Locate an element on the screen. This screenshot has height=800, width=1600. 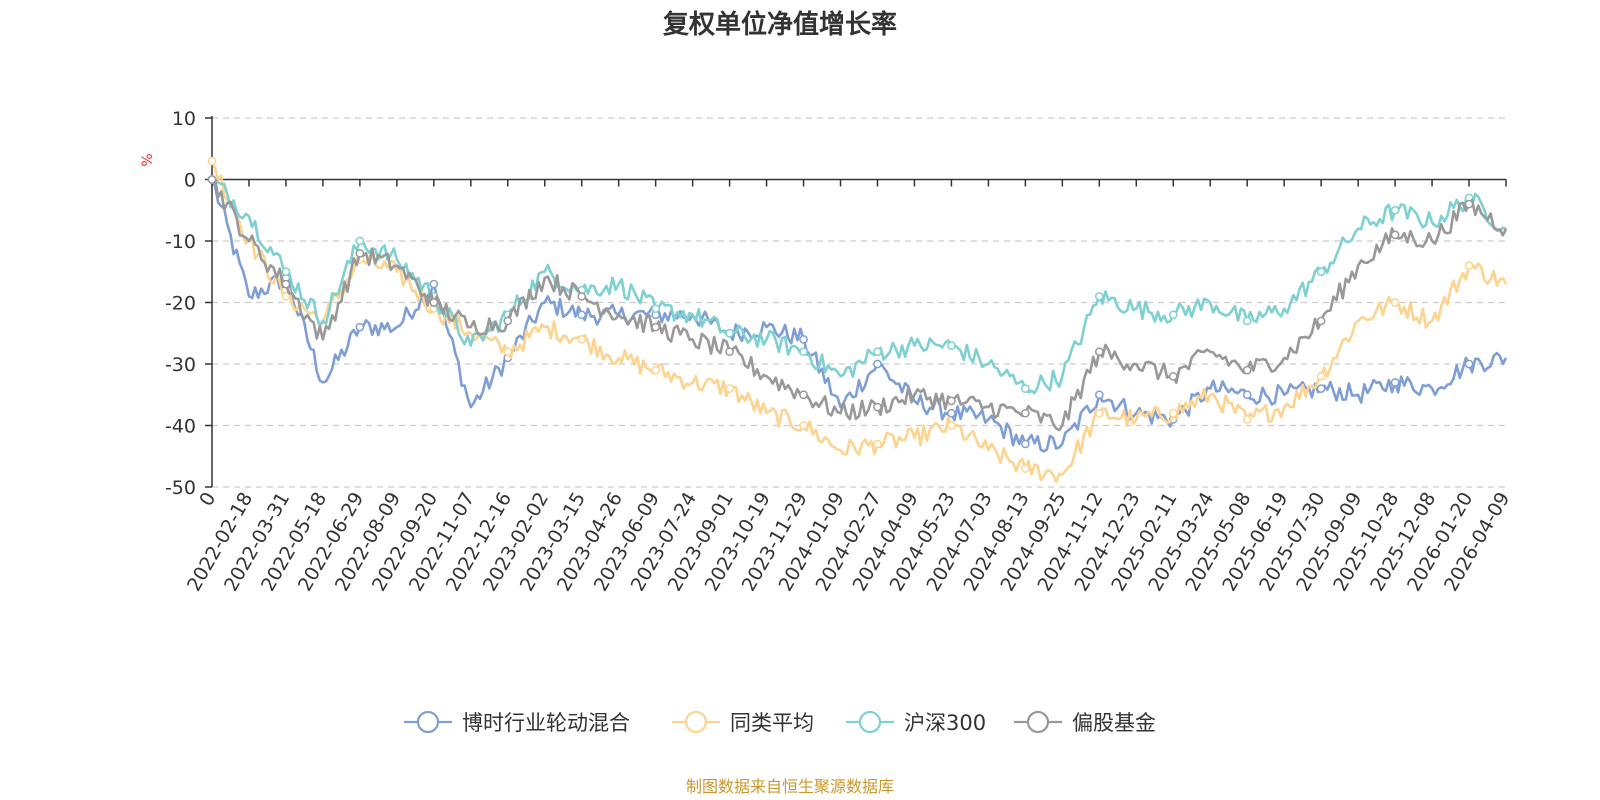
legend-item: 沪深300 is located at coordinates (916, 722).